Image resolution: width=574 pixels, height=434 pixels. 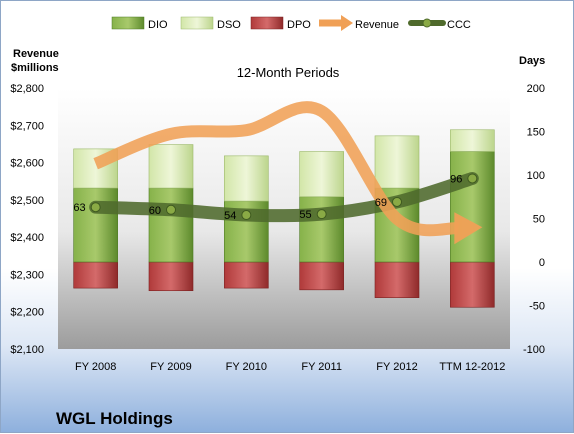 I want to click on left-axis-tick-label: $2,100, so click(x=27, y=350).